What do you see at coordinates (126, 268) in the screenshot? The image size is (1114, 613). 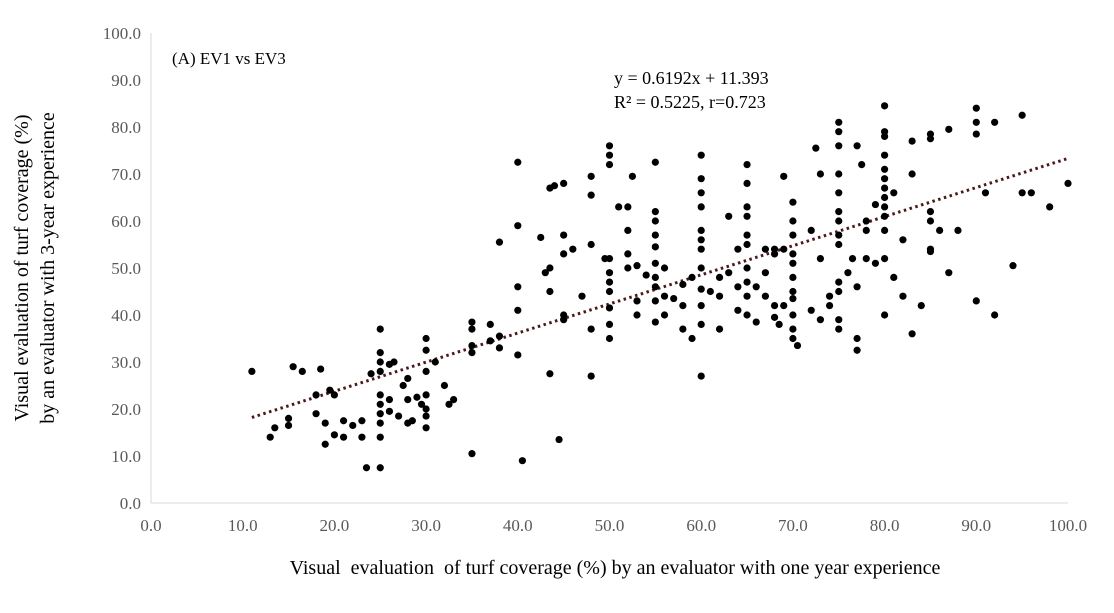 I see `y-tick-label: 50.0` at bounding box center [126, 268].